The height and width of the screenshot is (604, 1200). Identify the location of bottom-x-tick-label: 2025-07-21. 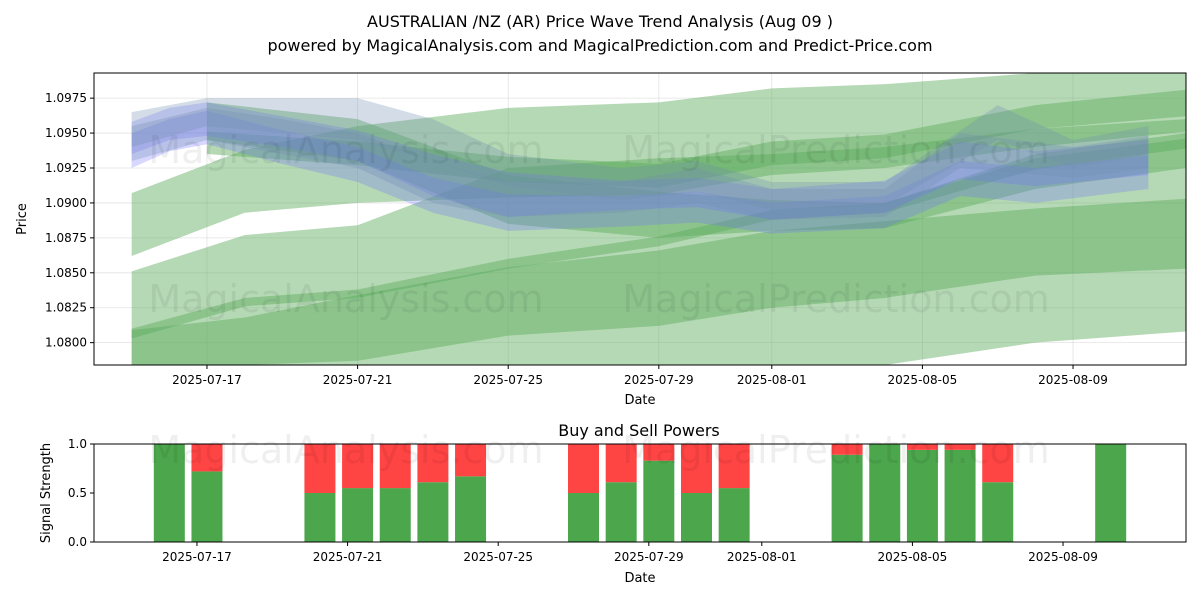
(348, 557).